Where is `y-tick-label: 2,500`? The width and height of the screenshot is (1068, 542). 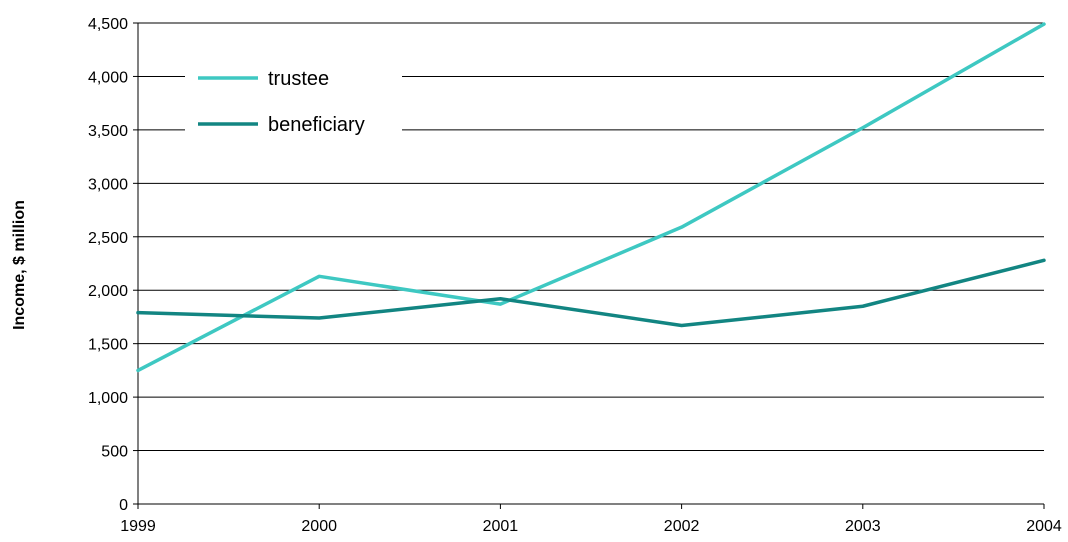 y-tick-label: 2,500 is located at coordinates (108, 238).